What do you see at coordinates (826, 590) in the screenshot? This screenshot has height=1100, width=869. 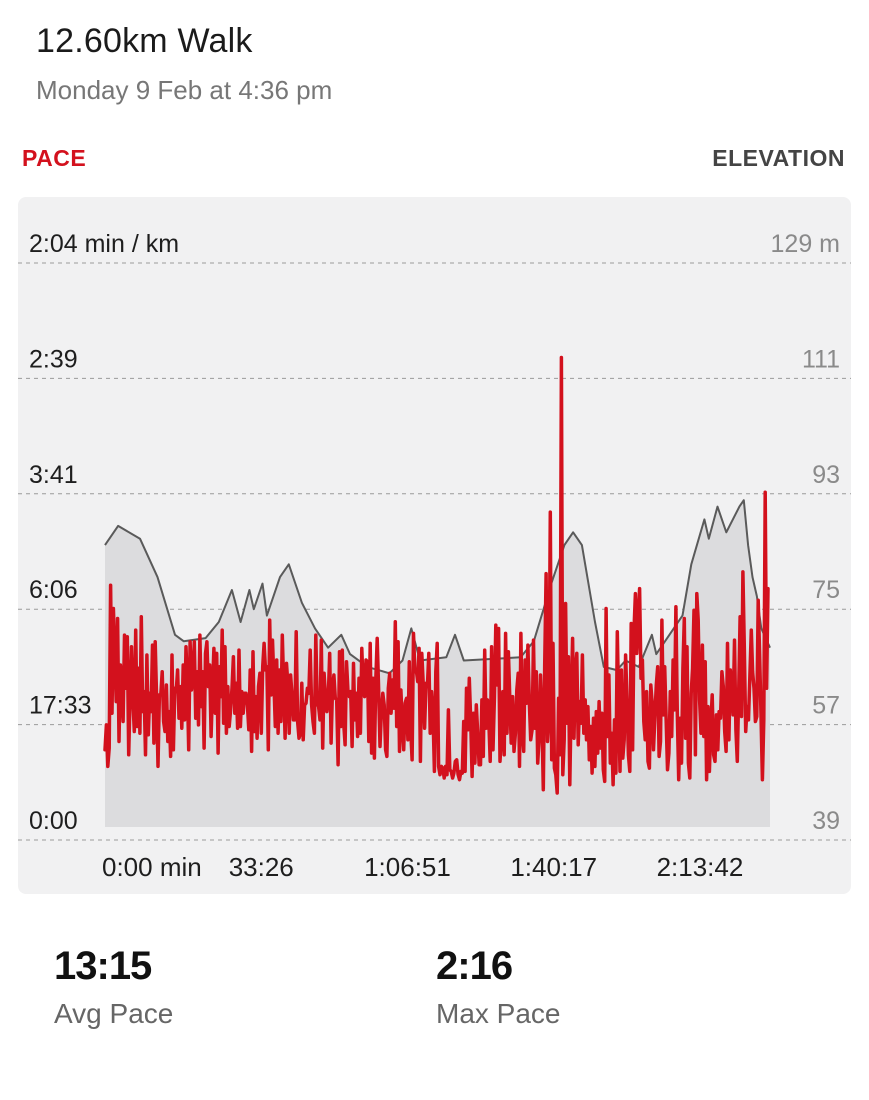 I see `y-tick-label-right: 75` at bounding box center [826, 590].